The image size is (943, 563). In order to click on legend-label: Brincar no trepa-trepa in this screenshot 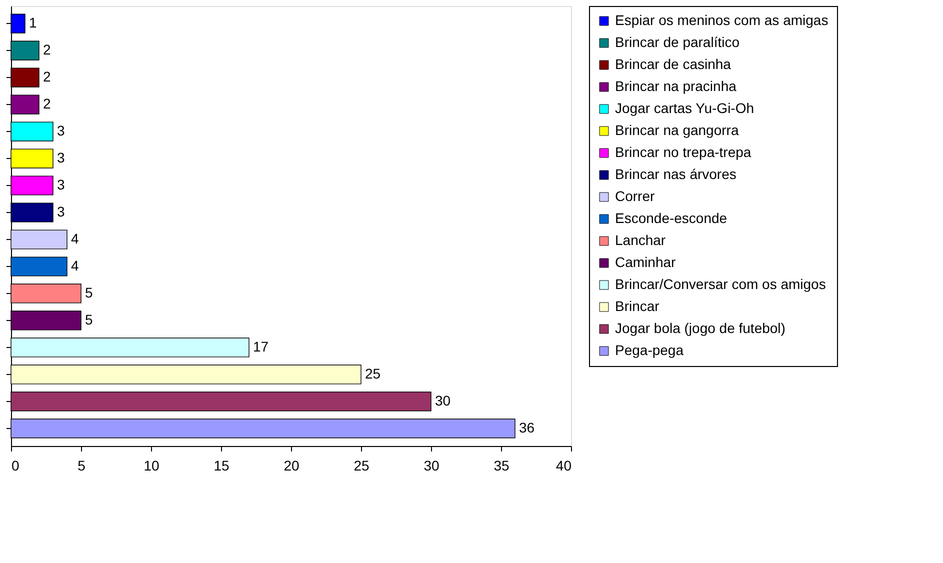, I will do `click(683, 152)`.